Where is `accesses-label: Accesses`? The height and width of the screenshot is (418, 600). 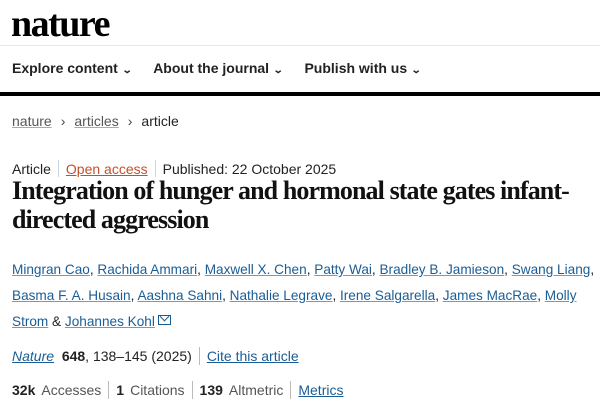 accesses-label: Accesses is located at coordinates (71, 390).